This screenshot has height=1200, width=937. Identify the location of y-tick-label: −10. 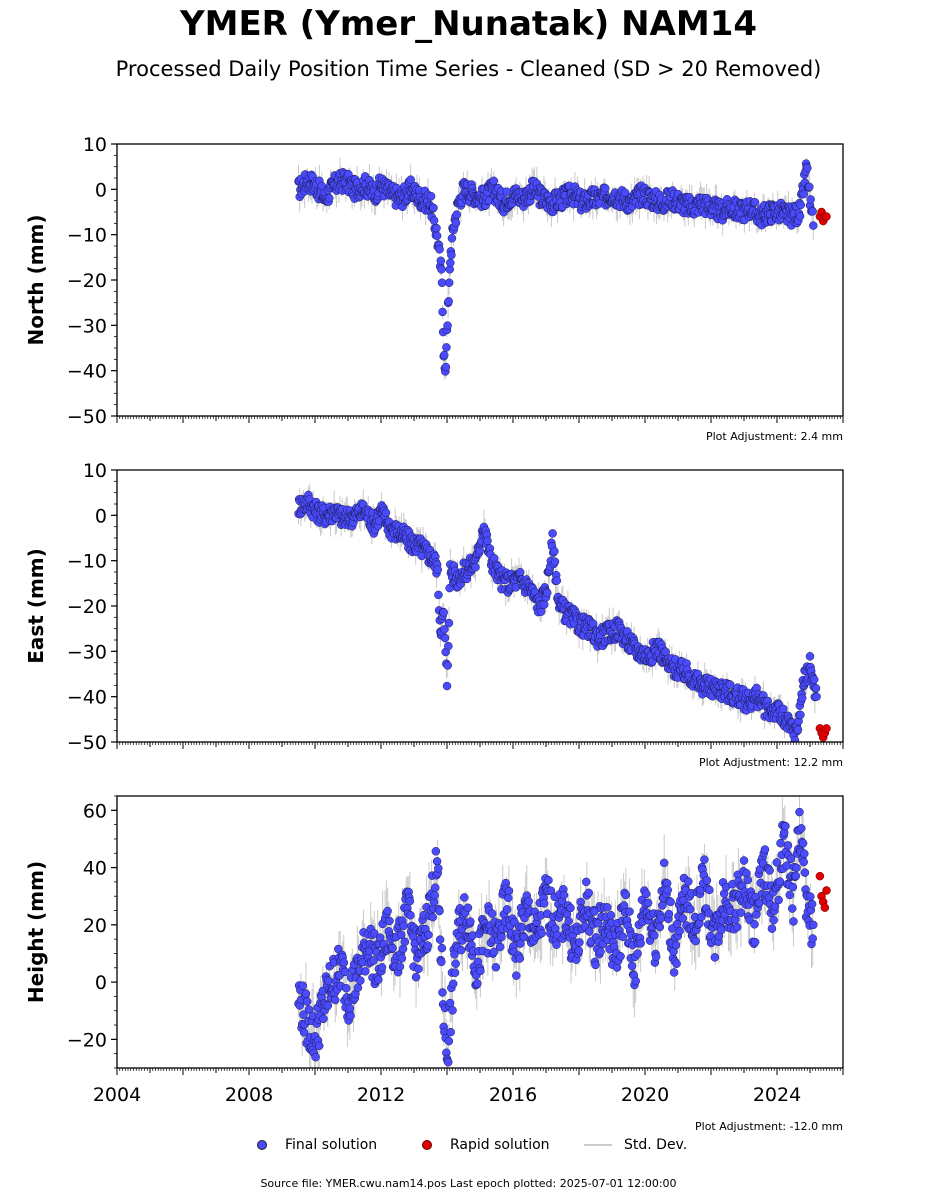
(87, 236).